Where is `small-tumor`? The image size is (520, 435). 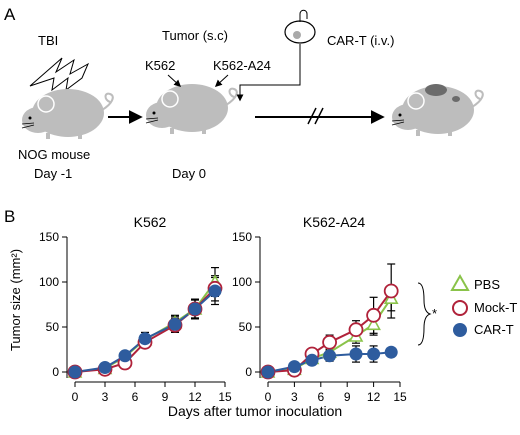 small-tumor is located at coordinates (456, 99).